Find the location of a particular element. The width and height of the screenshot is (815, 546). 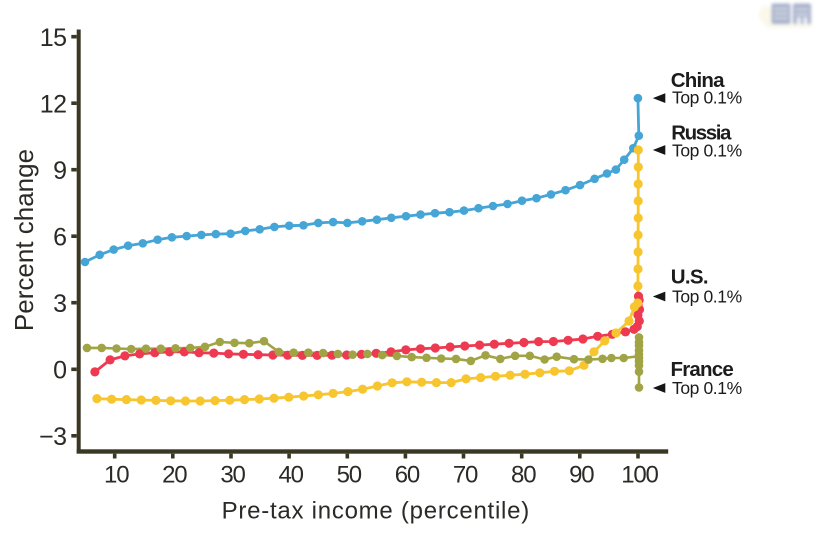

svg-text: China is located at coordinates (698, 80).